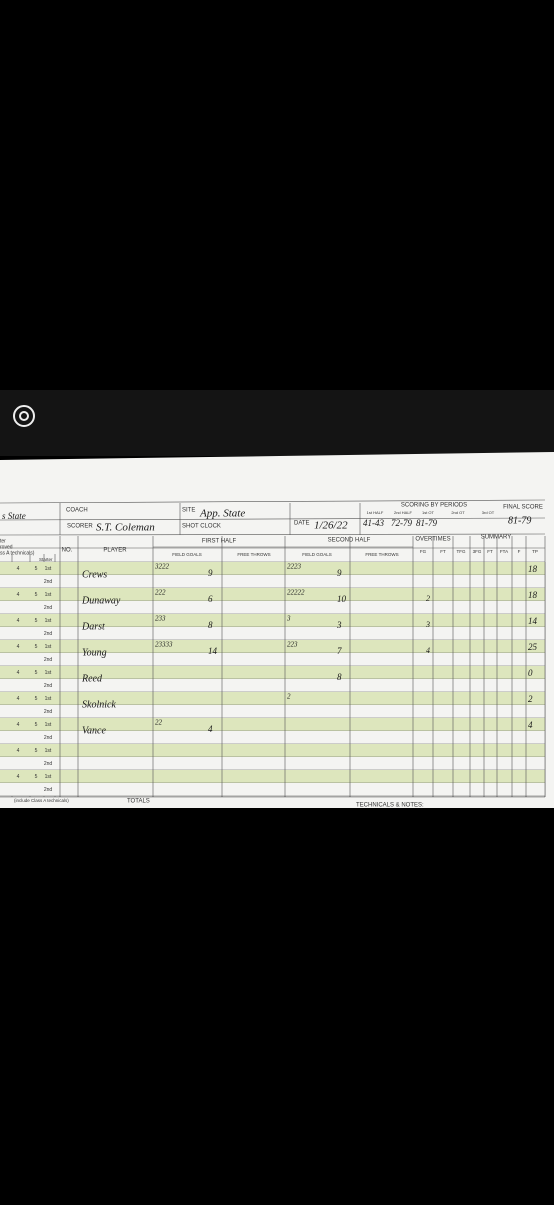  Describe the element at coordinates (349, 541) in the screenshot. I see `label: SECOND HALF` at that location.